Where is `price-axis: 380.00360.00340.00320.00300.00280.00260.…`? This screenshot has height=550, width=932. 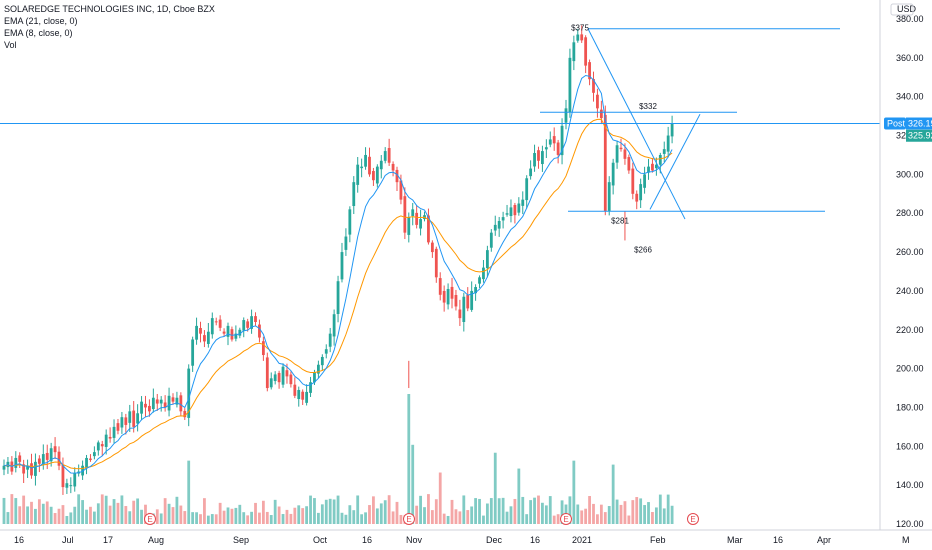
price-axis: 380.00360.00340.00320.00300.00280.00260.… is located at coordinates (901, 265).